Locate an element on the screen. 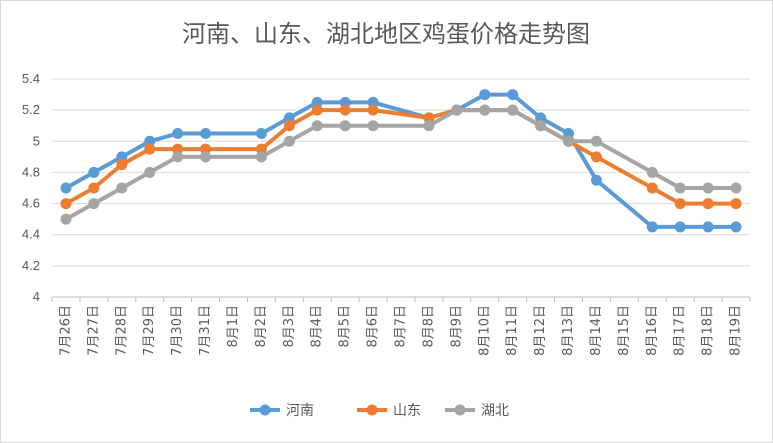 The height and width of the screenshot is (443, 773). y-tick-label: 5.4 is located at coordinates (31, 78).